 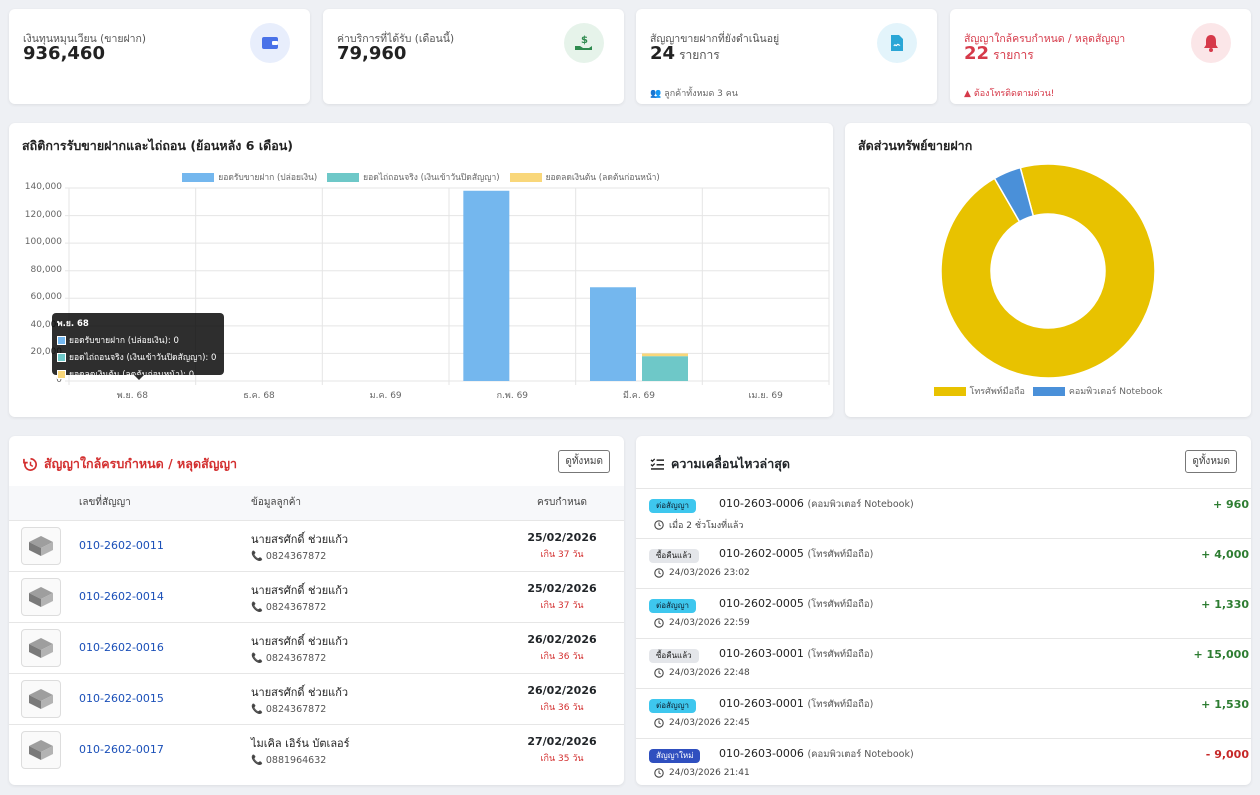 What do you see at coordinates (43, 242) in the screenshot?
I see `y-tick-label: 100,000` at bounding box center [43, 242].